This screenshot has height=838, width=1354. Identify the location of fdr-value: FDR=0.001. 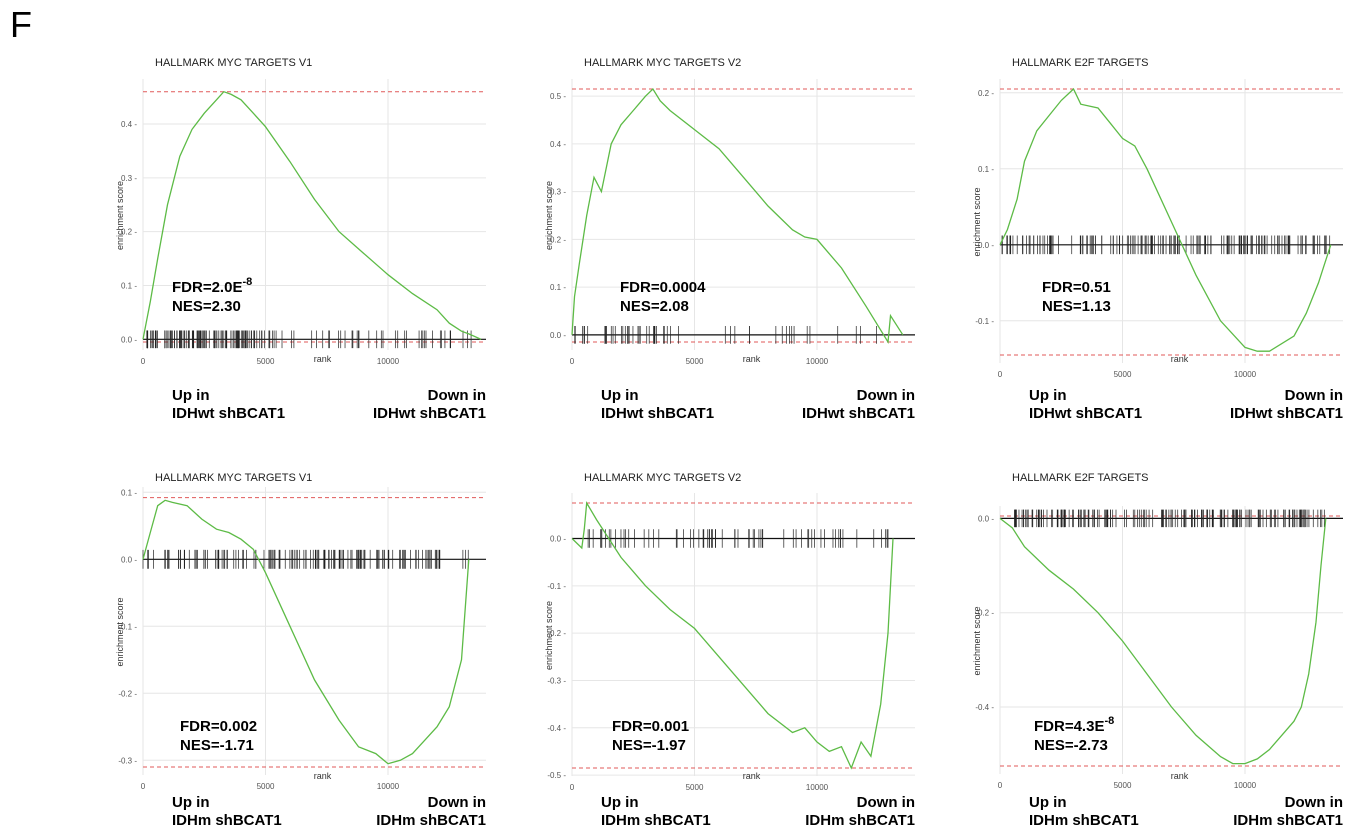
(650, 726).